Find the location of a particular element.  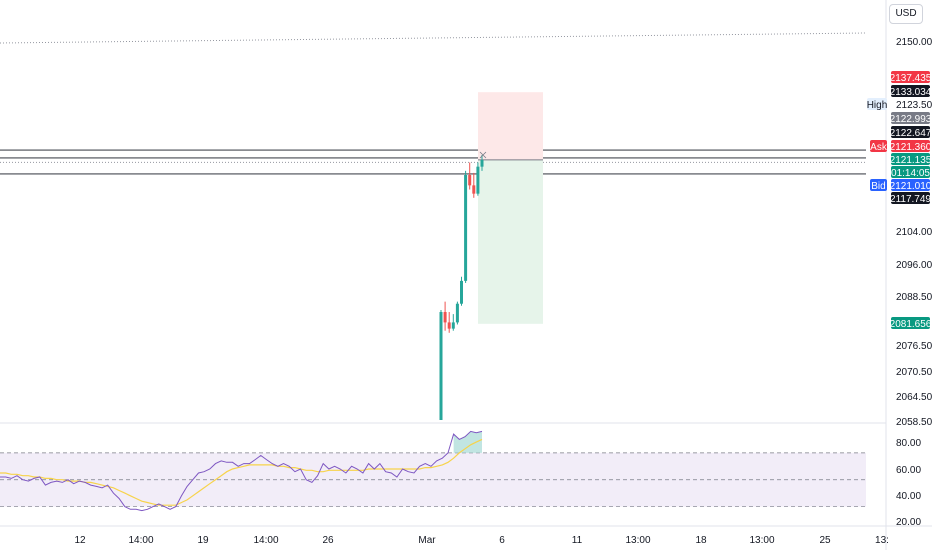

rsi-line is located at coordinates (241, 471).